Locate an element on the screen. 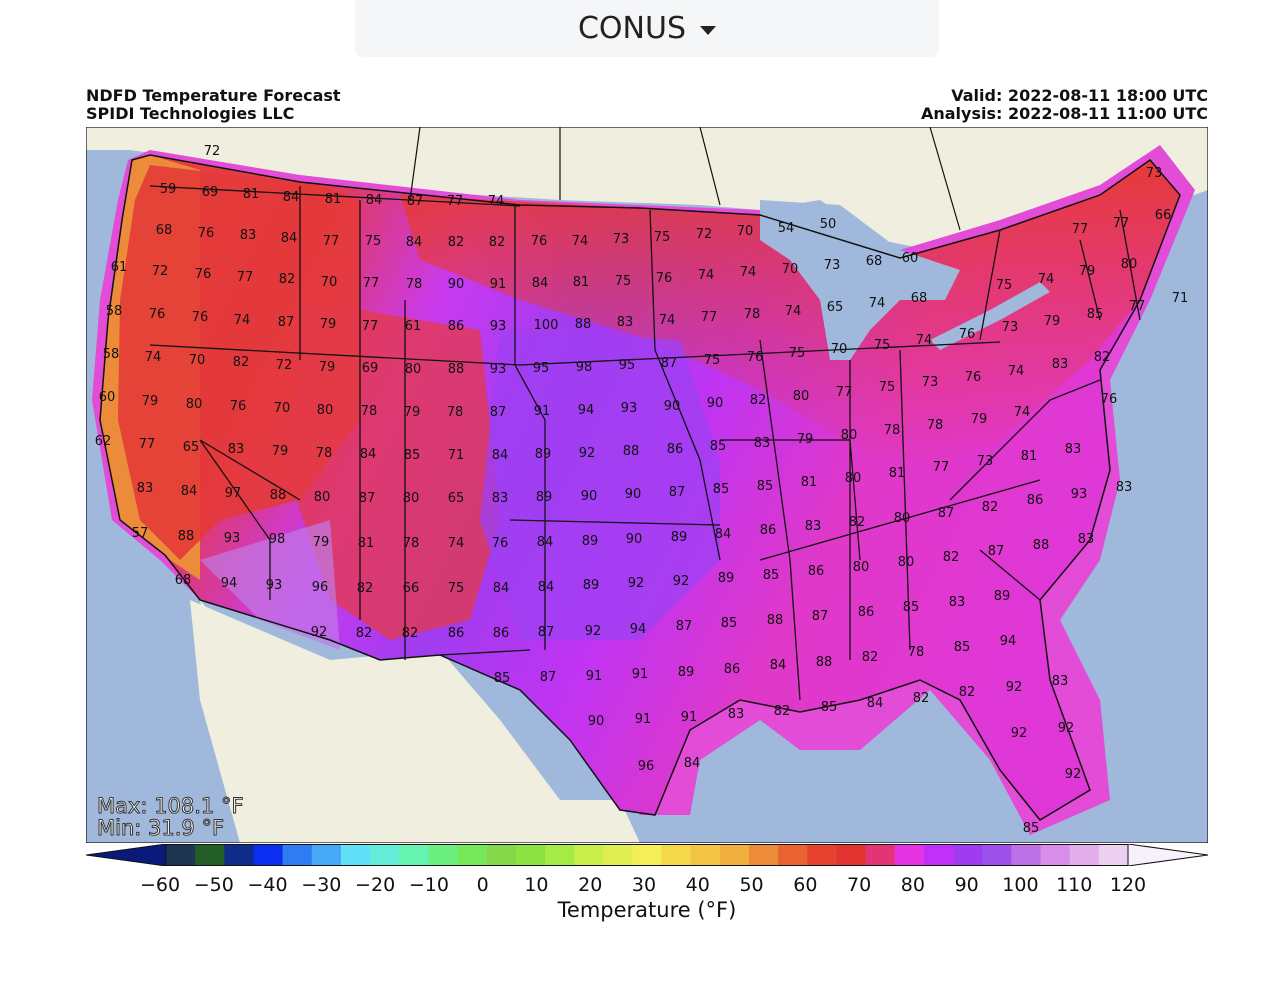  temperature-value: 62 is located at coordinates (103, 441).